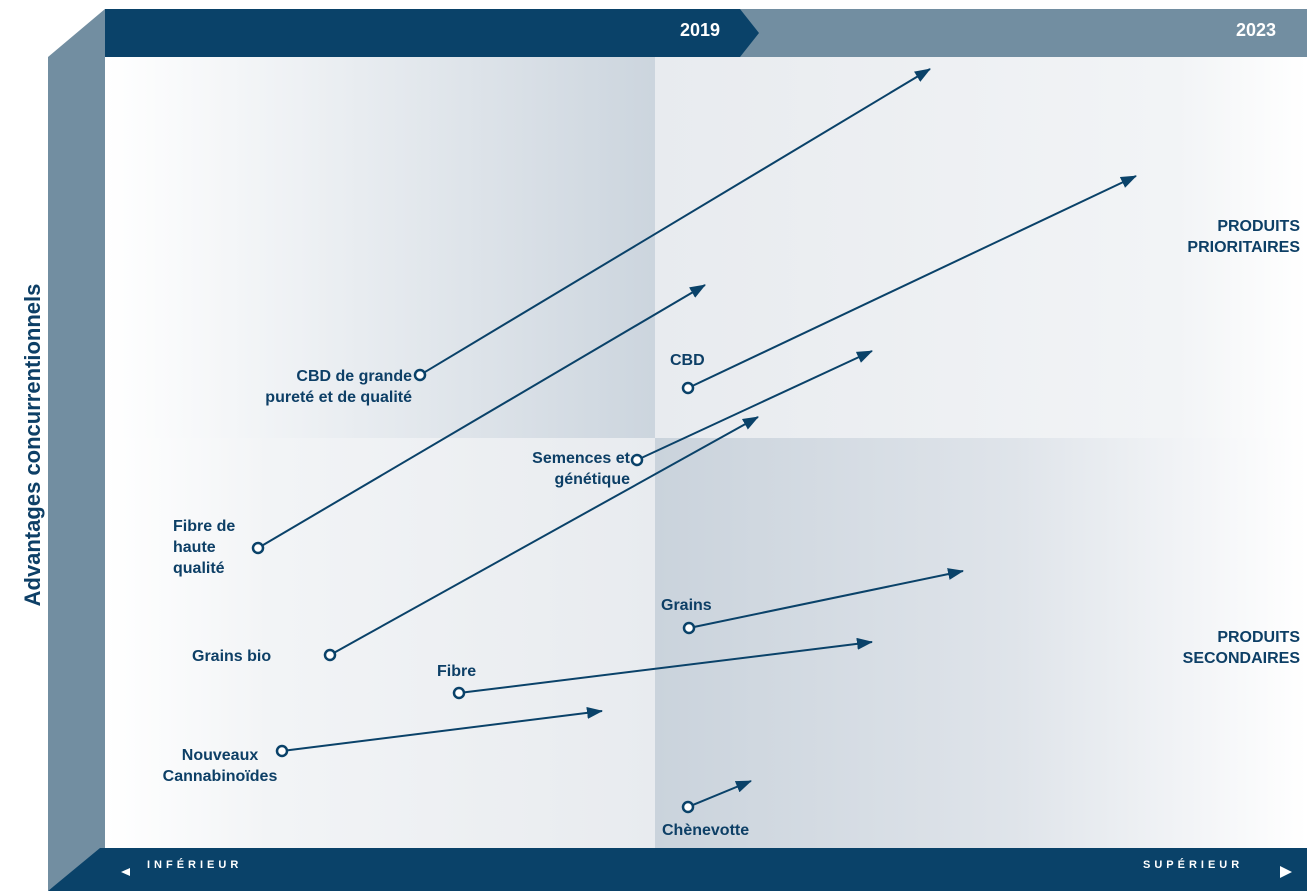  Describe the element at coordinates (330, 655) in the screenshot. I see `trajectory-start-grains-bio` at that location.